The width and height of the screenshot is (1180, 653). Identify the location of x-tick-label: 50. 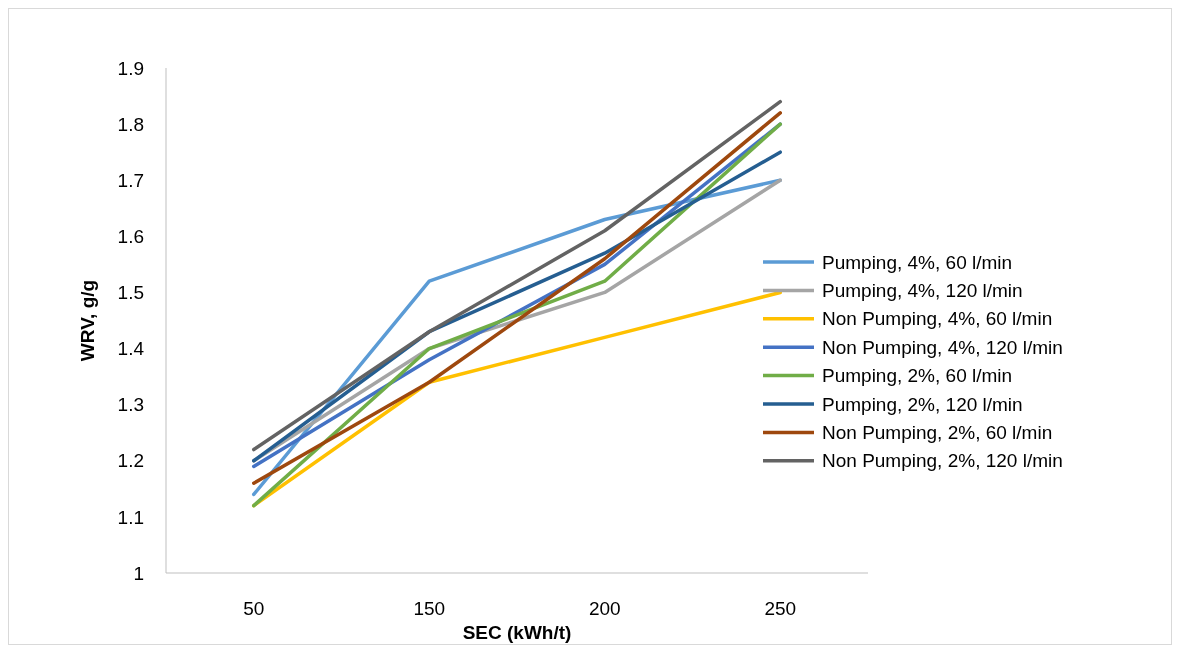
(254, 608).